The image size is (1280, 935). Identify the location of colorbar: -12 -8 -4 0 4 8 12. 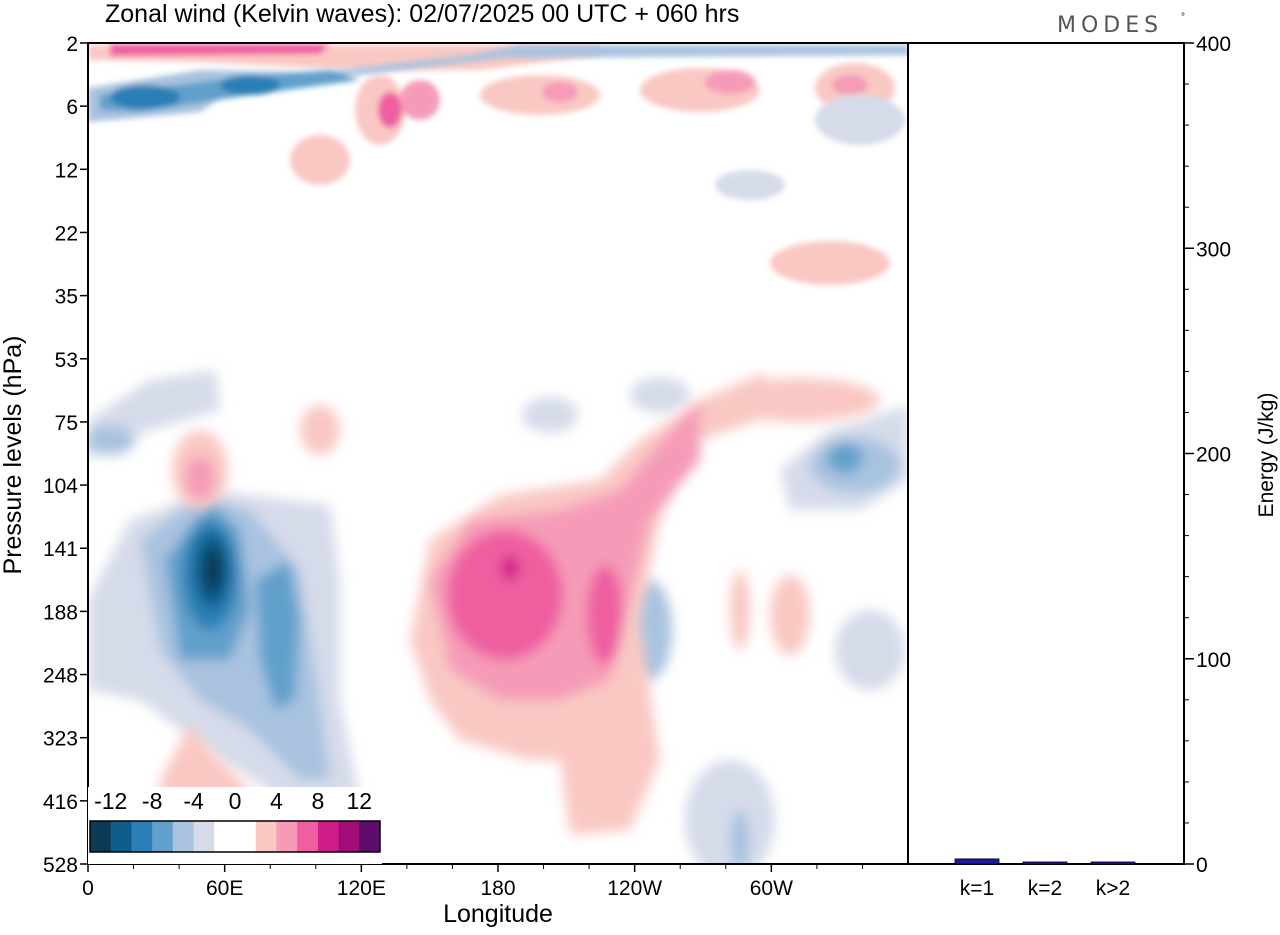
(235, 825).